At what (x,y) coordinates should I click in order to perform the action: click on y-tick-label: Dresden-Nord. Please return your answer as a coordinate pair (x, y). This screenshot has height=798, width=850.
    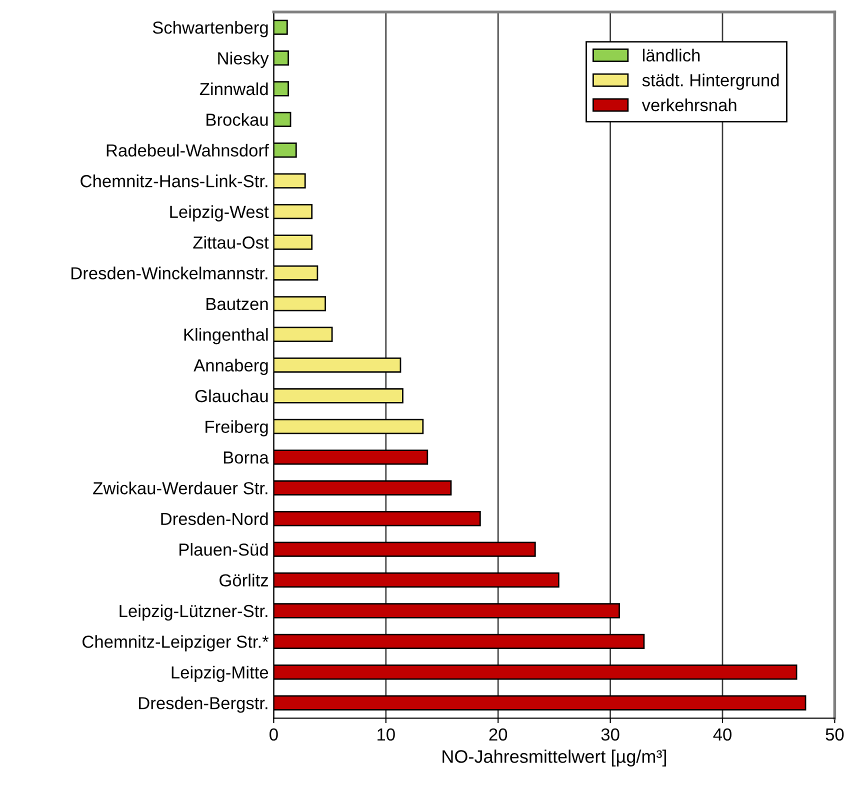
    Looking at the image, I should click on (214, 519).